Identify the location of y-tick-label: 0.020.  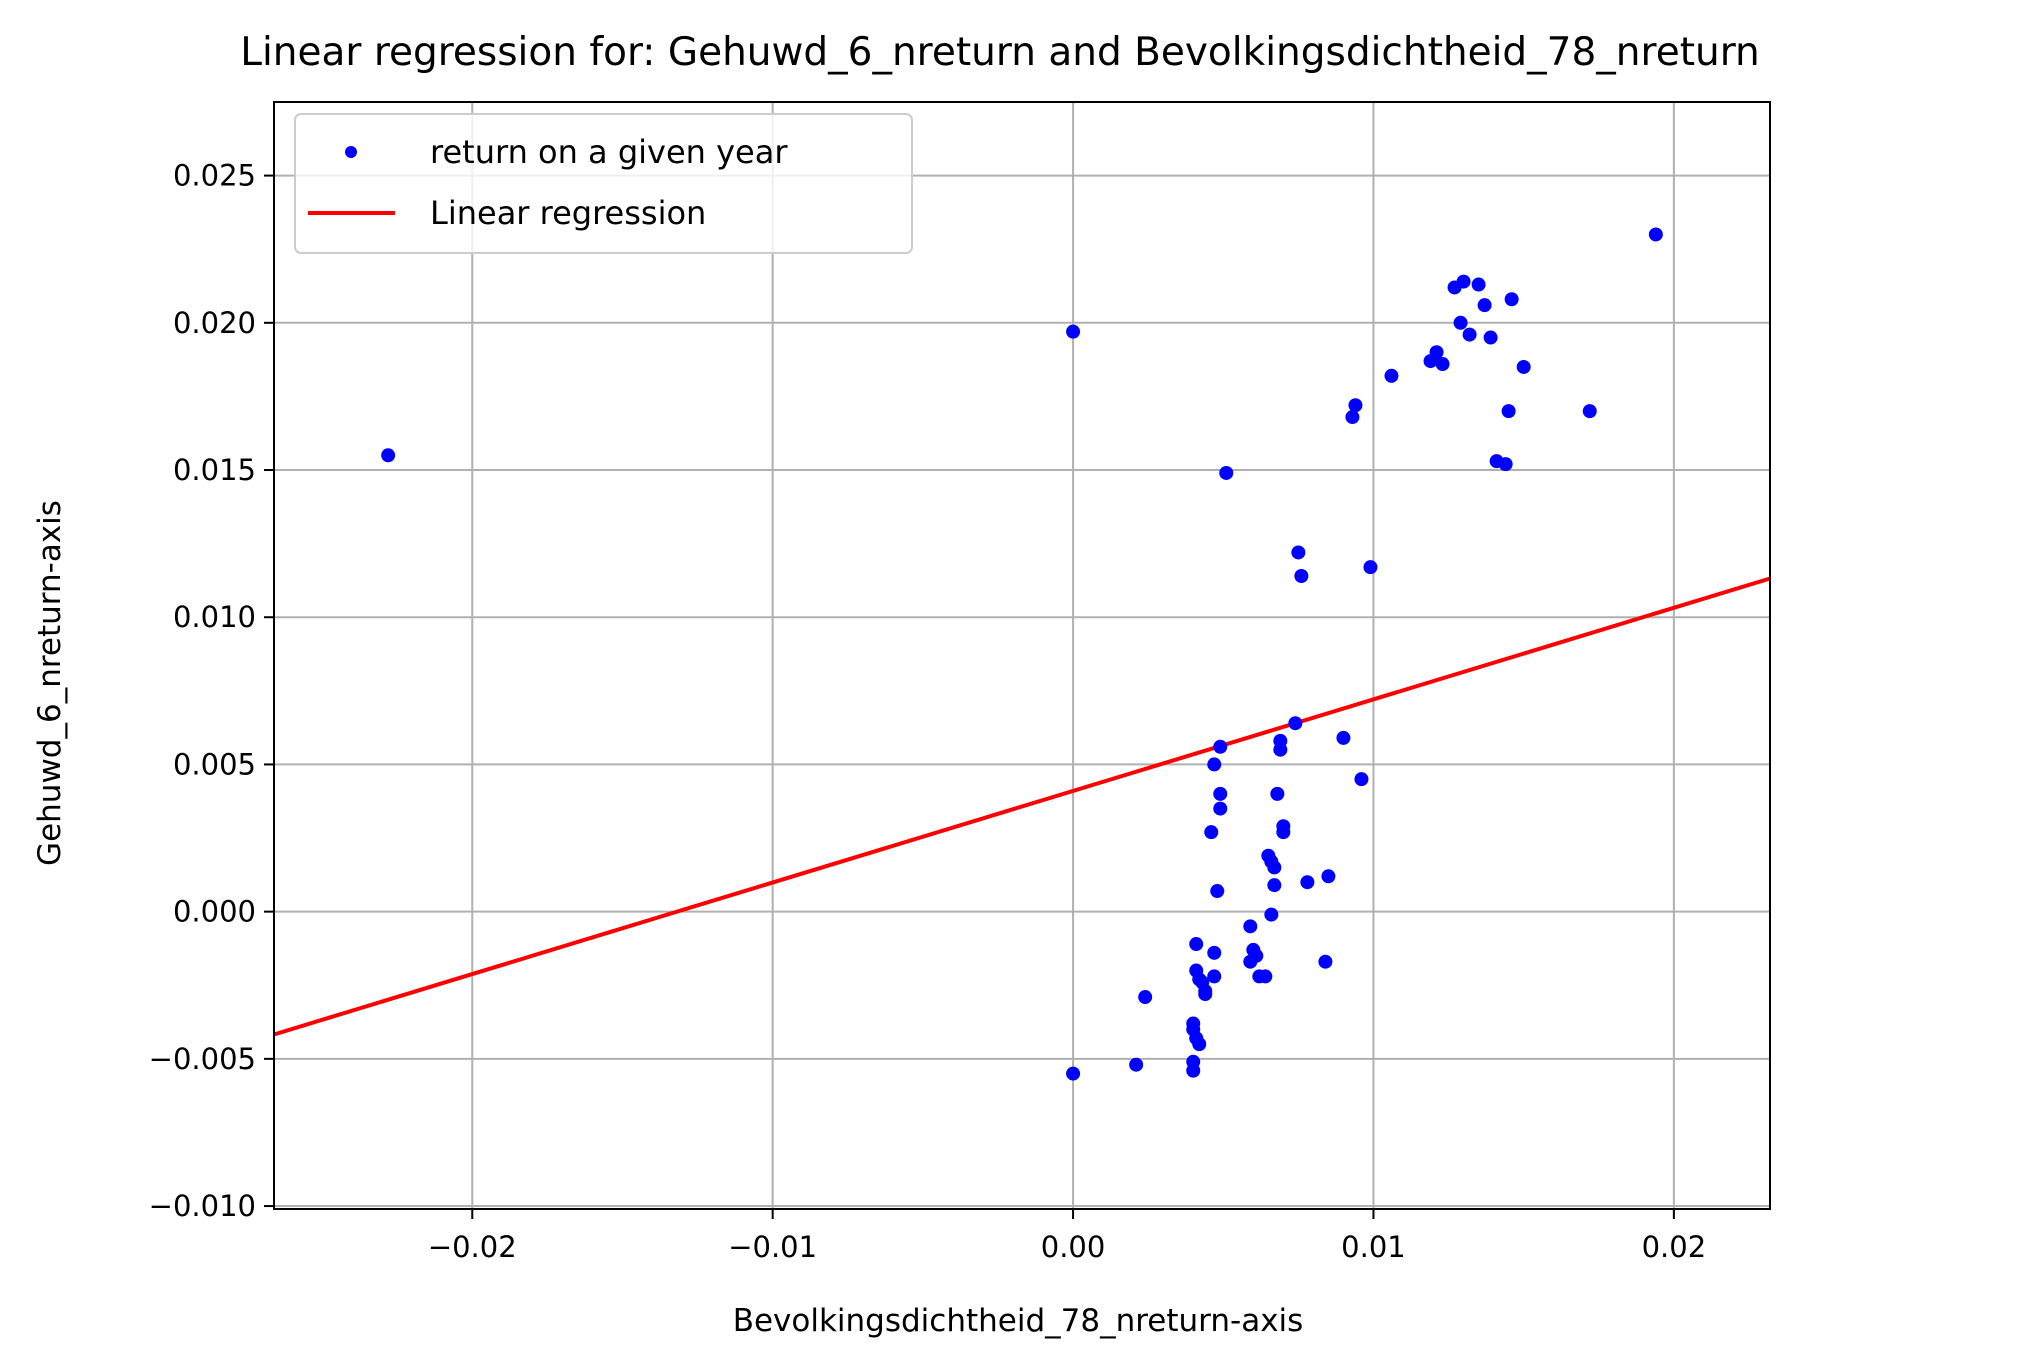
(214, 323).